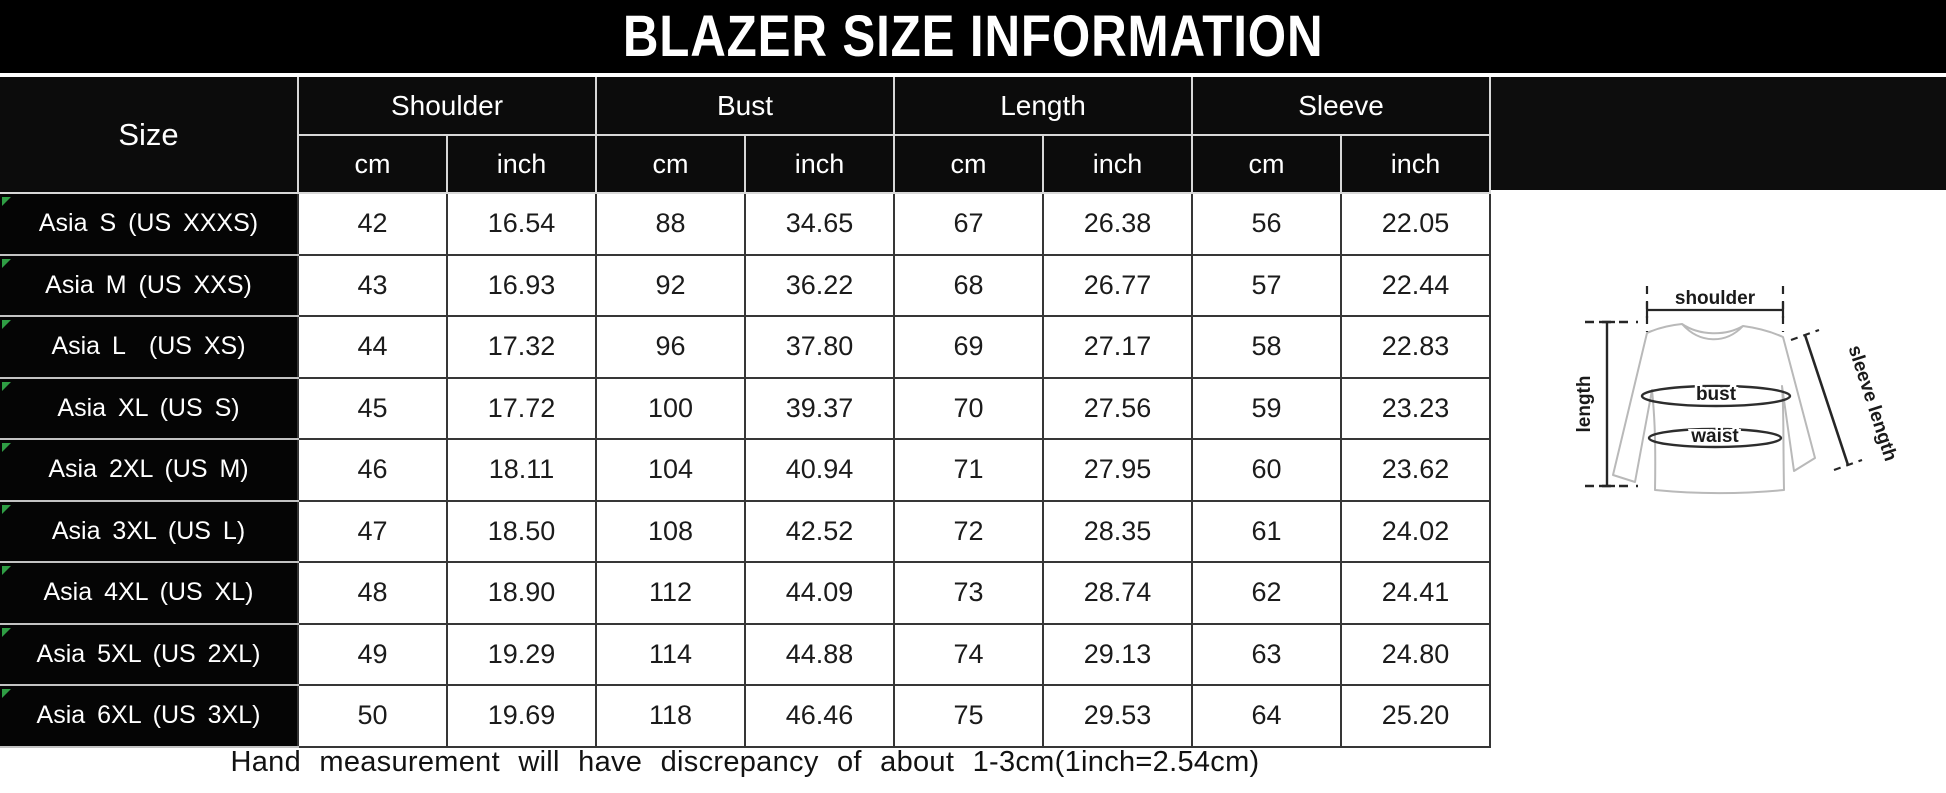  I want to click on measurement-cell: 60, so click(1267, 470).